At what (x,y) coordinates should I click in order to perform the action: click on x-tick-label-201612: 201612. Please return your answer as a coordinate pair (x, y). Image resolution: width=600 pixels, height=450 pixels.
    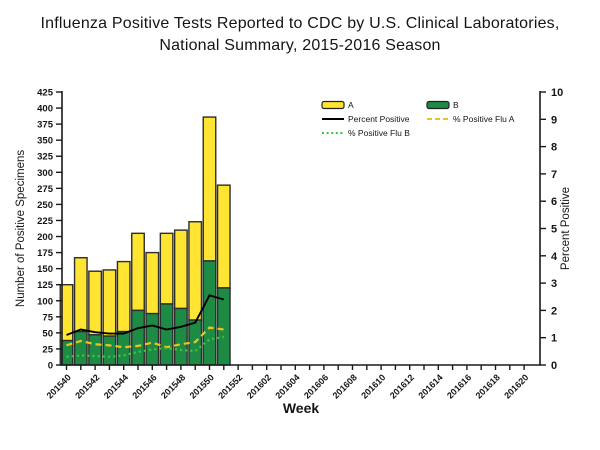
    Looking at the image, I should click on (402, 386).